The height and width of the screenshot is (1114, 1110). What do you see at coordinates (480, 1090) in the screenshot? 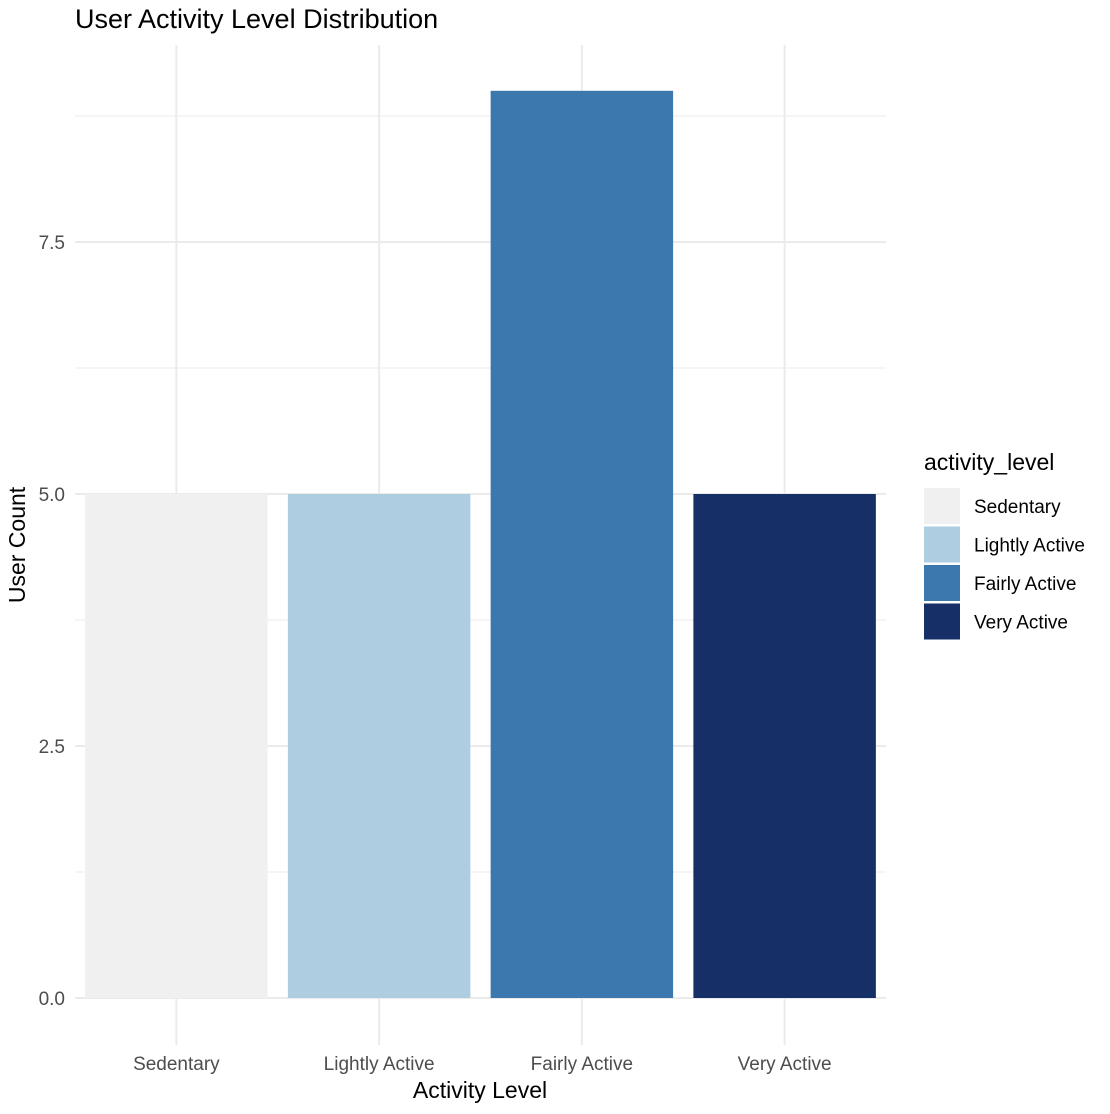
I see `x-axis-title: Activity Level` at bounding box center [480, 1090].